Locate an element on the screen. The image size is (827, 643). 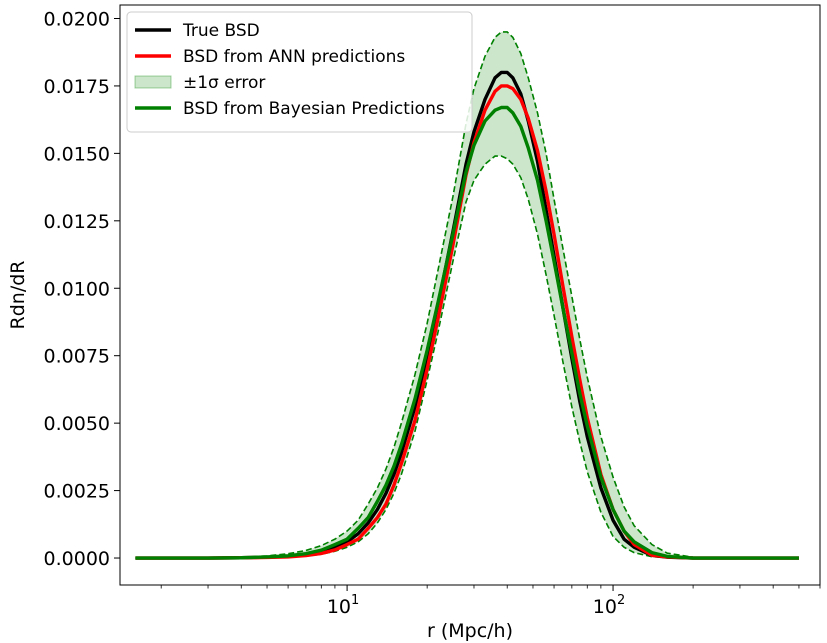
legend-label-bsd-from-ann-predictions: BSD from ANN predictions is located at coordinates (294, 57).